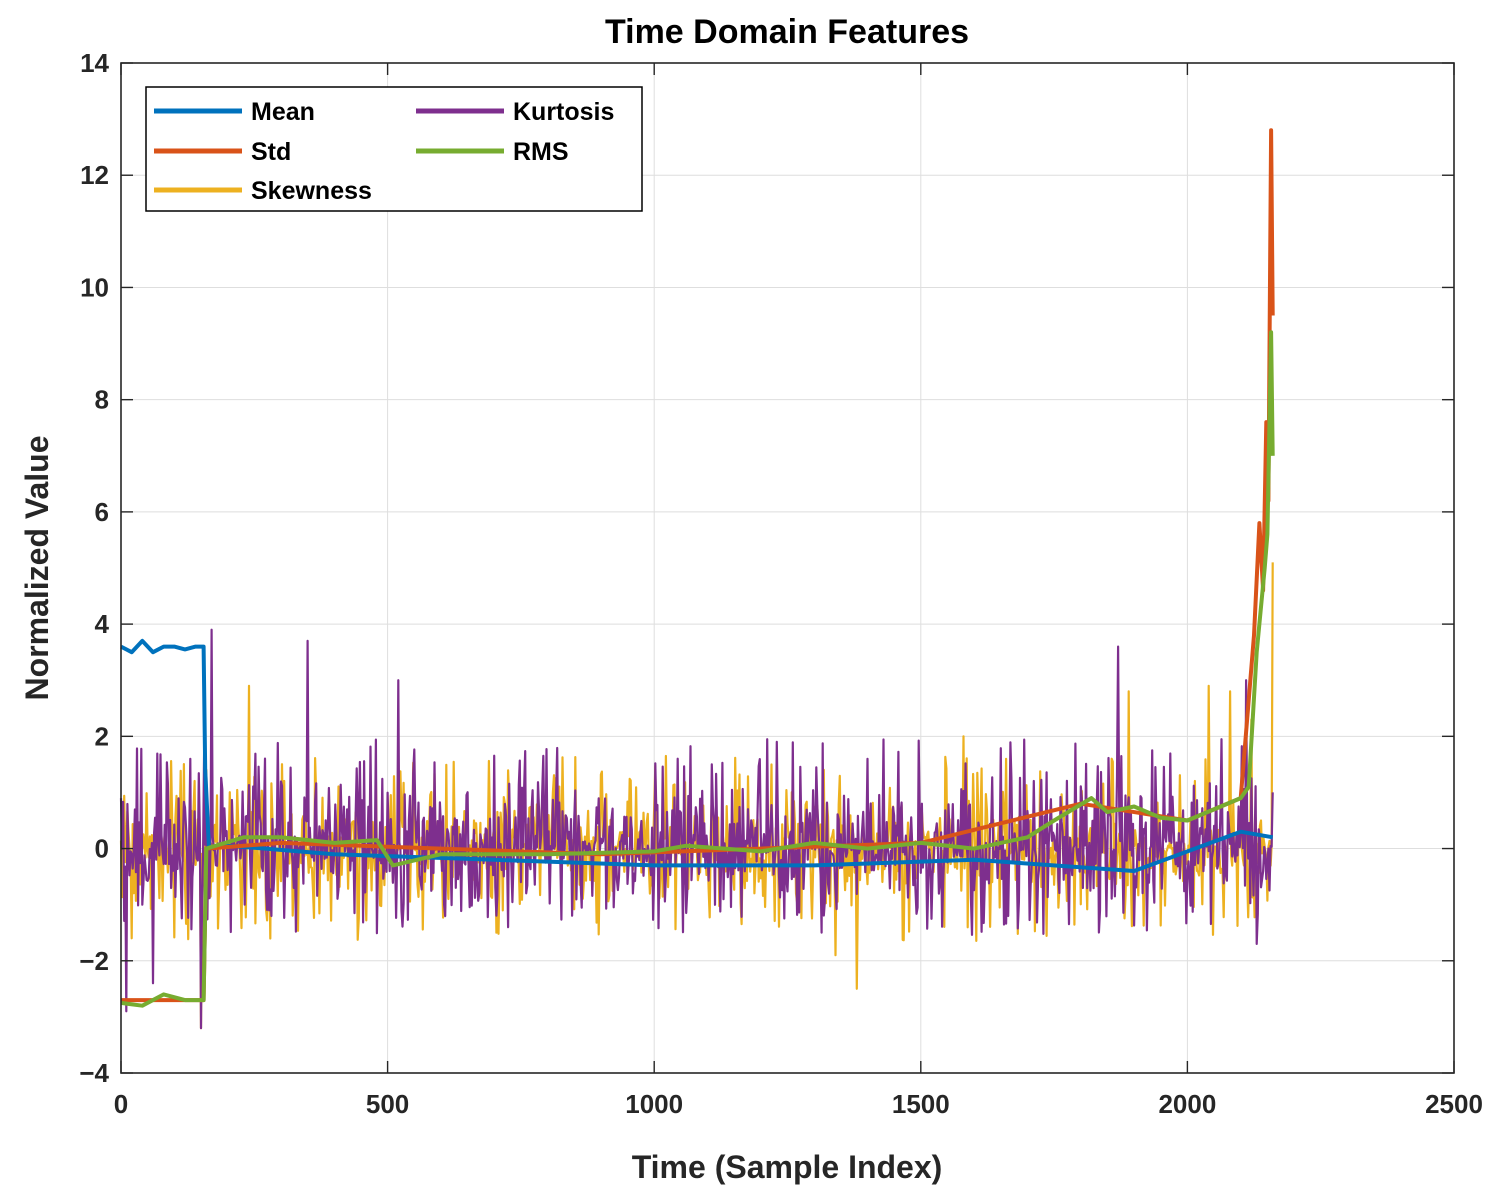 Image resolution: width=1502 pixels, height=1202 pixels. Describe the element at coordinates (787, 32) in the screenshot. I see `chart-title: Time Domain Features` at that location.